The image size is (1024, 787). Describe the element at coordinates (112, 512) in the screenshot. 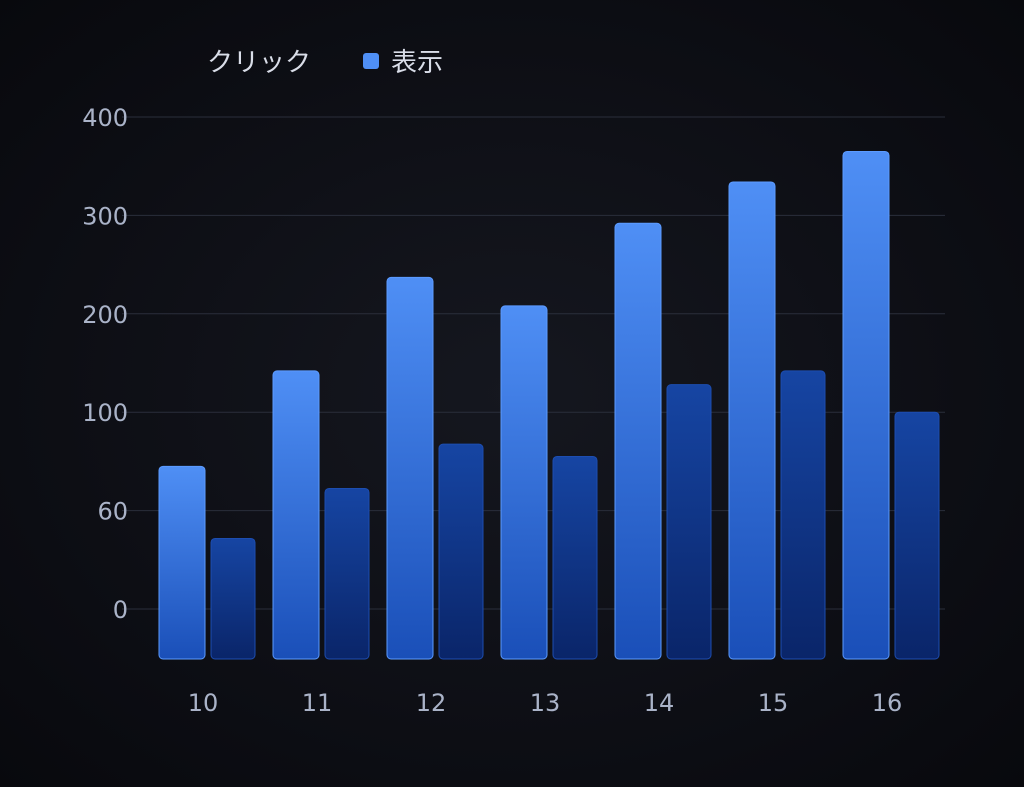

I see `y-tick-label: 60` at that location.